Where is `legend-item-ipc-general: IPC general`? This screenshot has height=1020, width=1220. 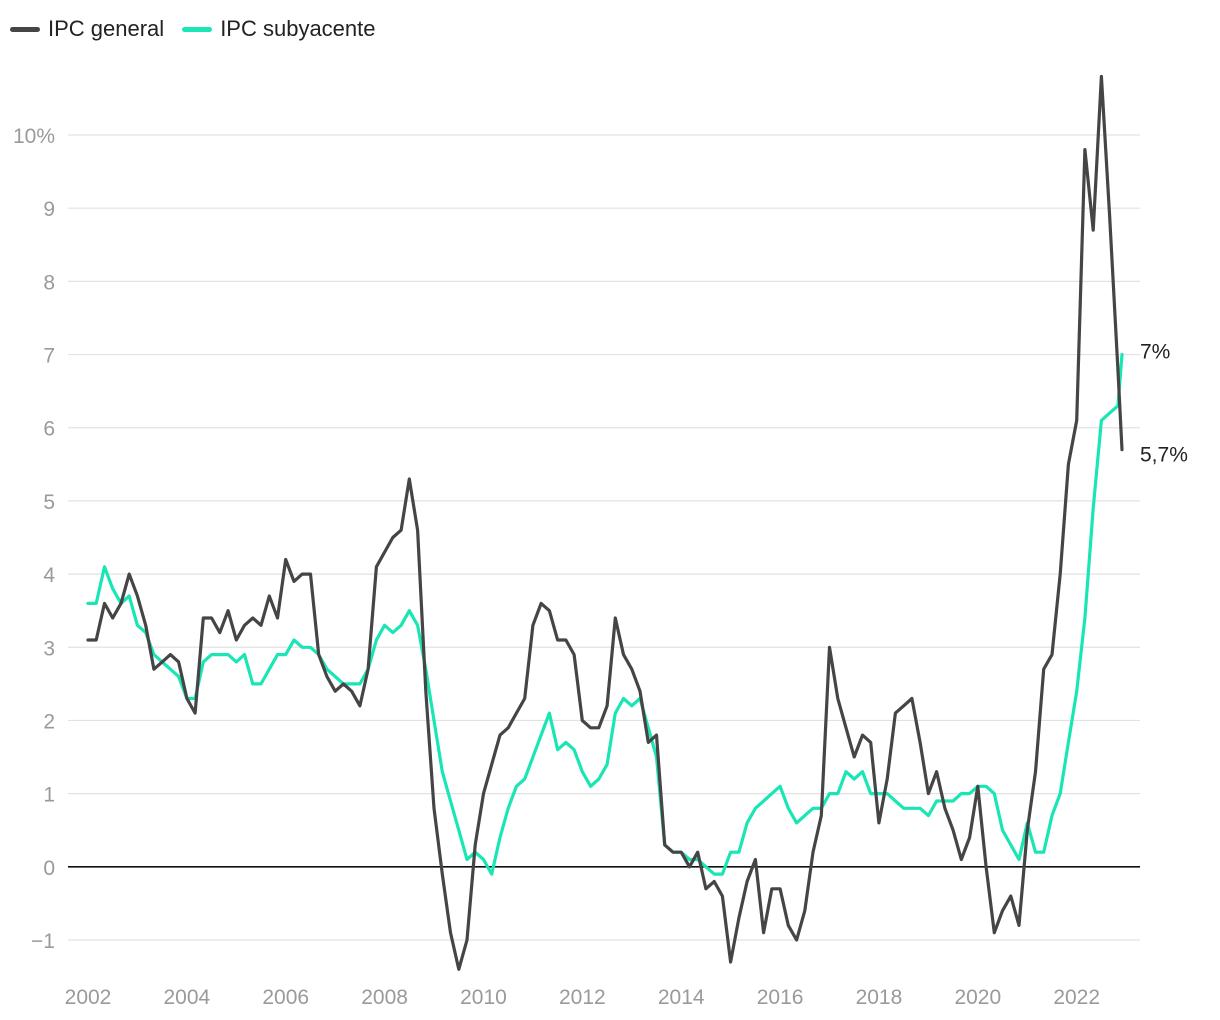
legend-item-ipc-general: IPC general is located at coordinates (87, 29).